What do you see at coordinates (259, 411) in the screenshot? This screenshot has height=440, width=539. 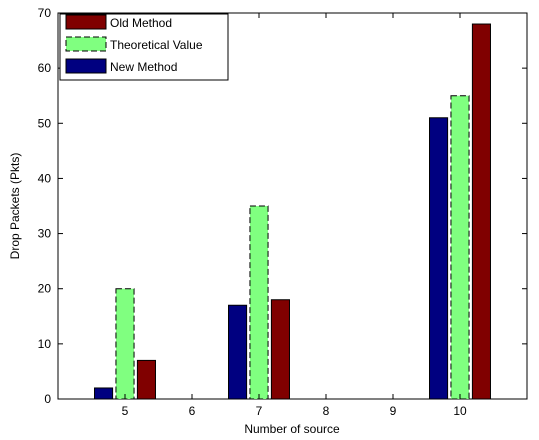 I see `x-tick-label: 7` at bounding box center [259, 411].